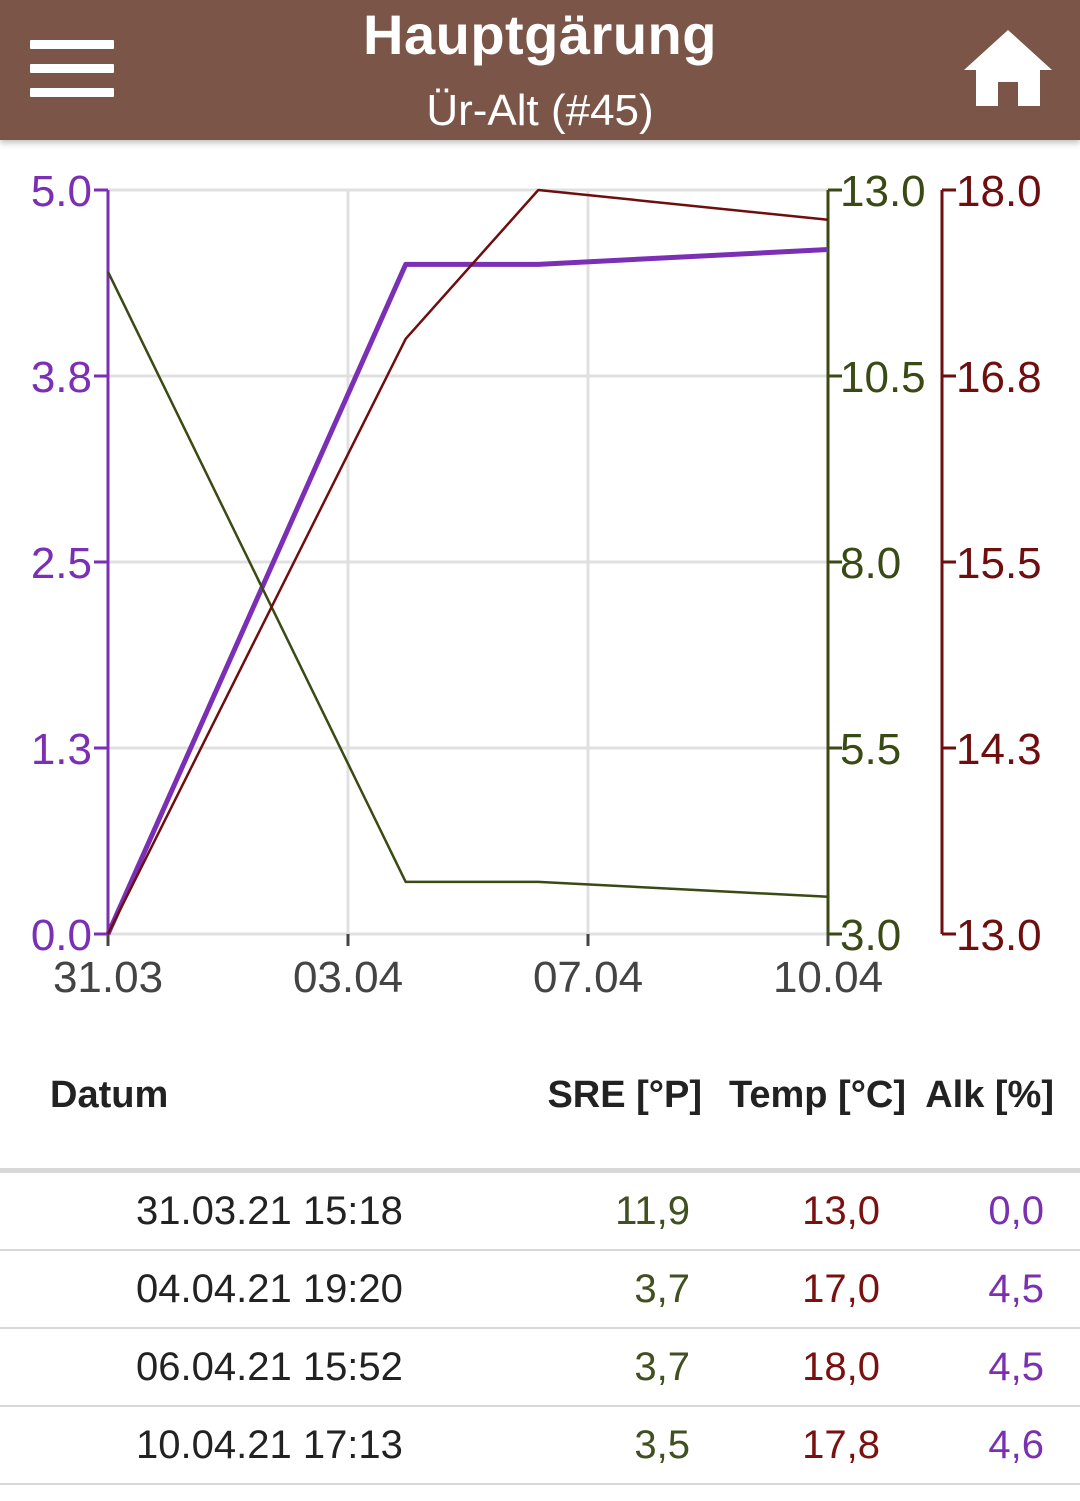 This screenshot has width=1080, height=1501. What do you see at coordinates (883, 377) in the screenshot?
I see `right-axis-sre-tick-label: 10.5` at bounding box center [883, 377].